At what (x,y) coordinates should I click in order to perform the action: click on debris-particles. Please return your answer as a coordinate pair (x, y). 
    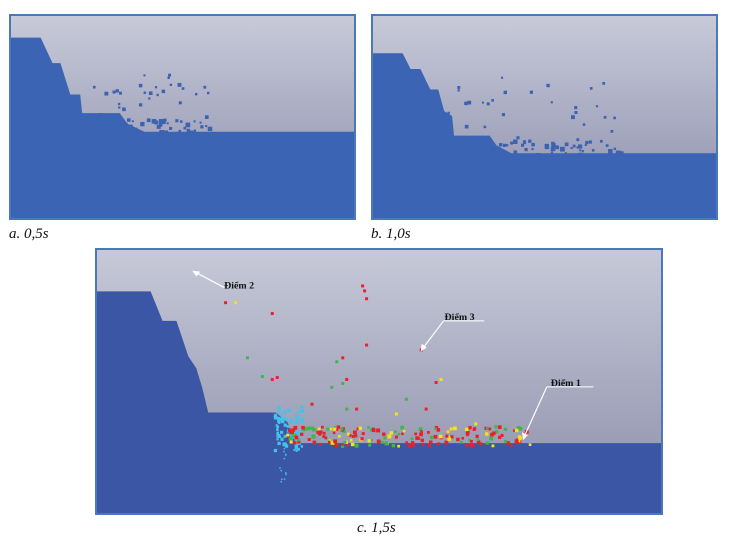
    Looking at the image, I should click on (152, 104).